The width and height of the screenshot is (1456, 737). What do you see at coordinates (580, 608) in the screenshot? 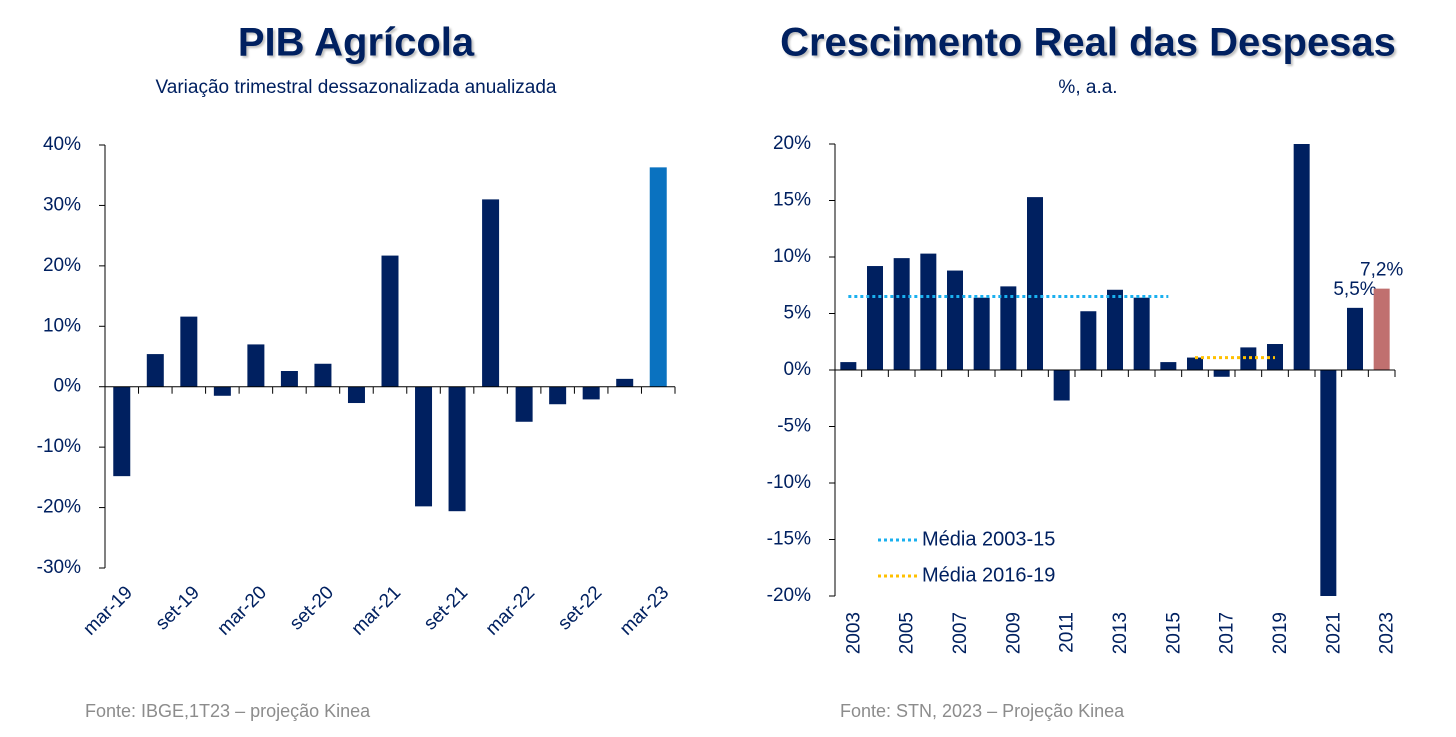
I see `x-tick-label: set-22` at bounding box center [580, 608].